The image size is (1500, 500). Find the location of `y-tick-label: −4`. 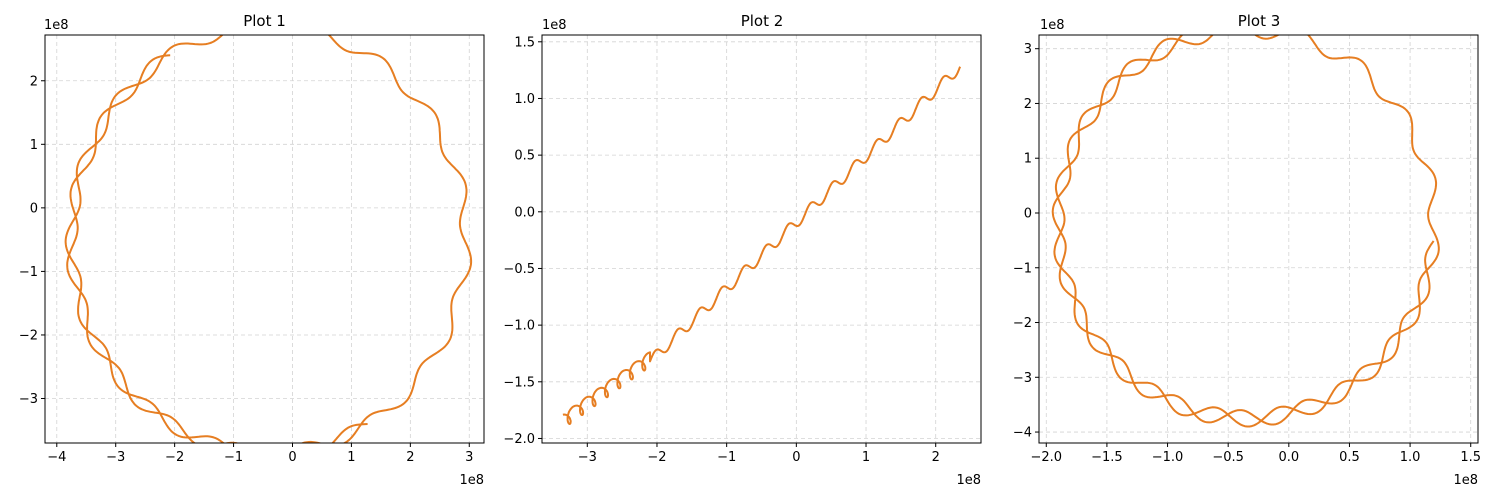

y-tick-label: −4 is located at coordinates (1022, 433).